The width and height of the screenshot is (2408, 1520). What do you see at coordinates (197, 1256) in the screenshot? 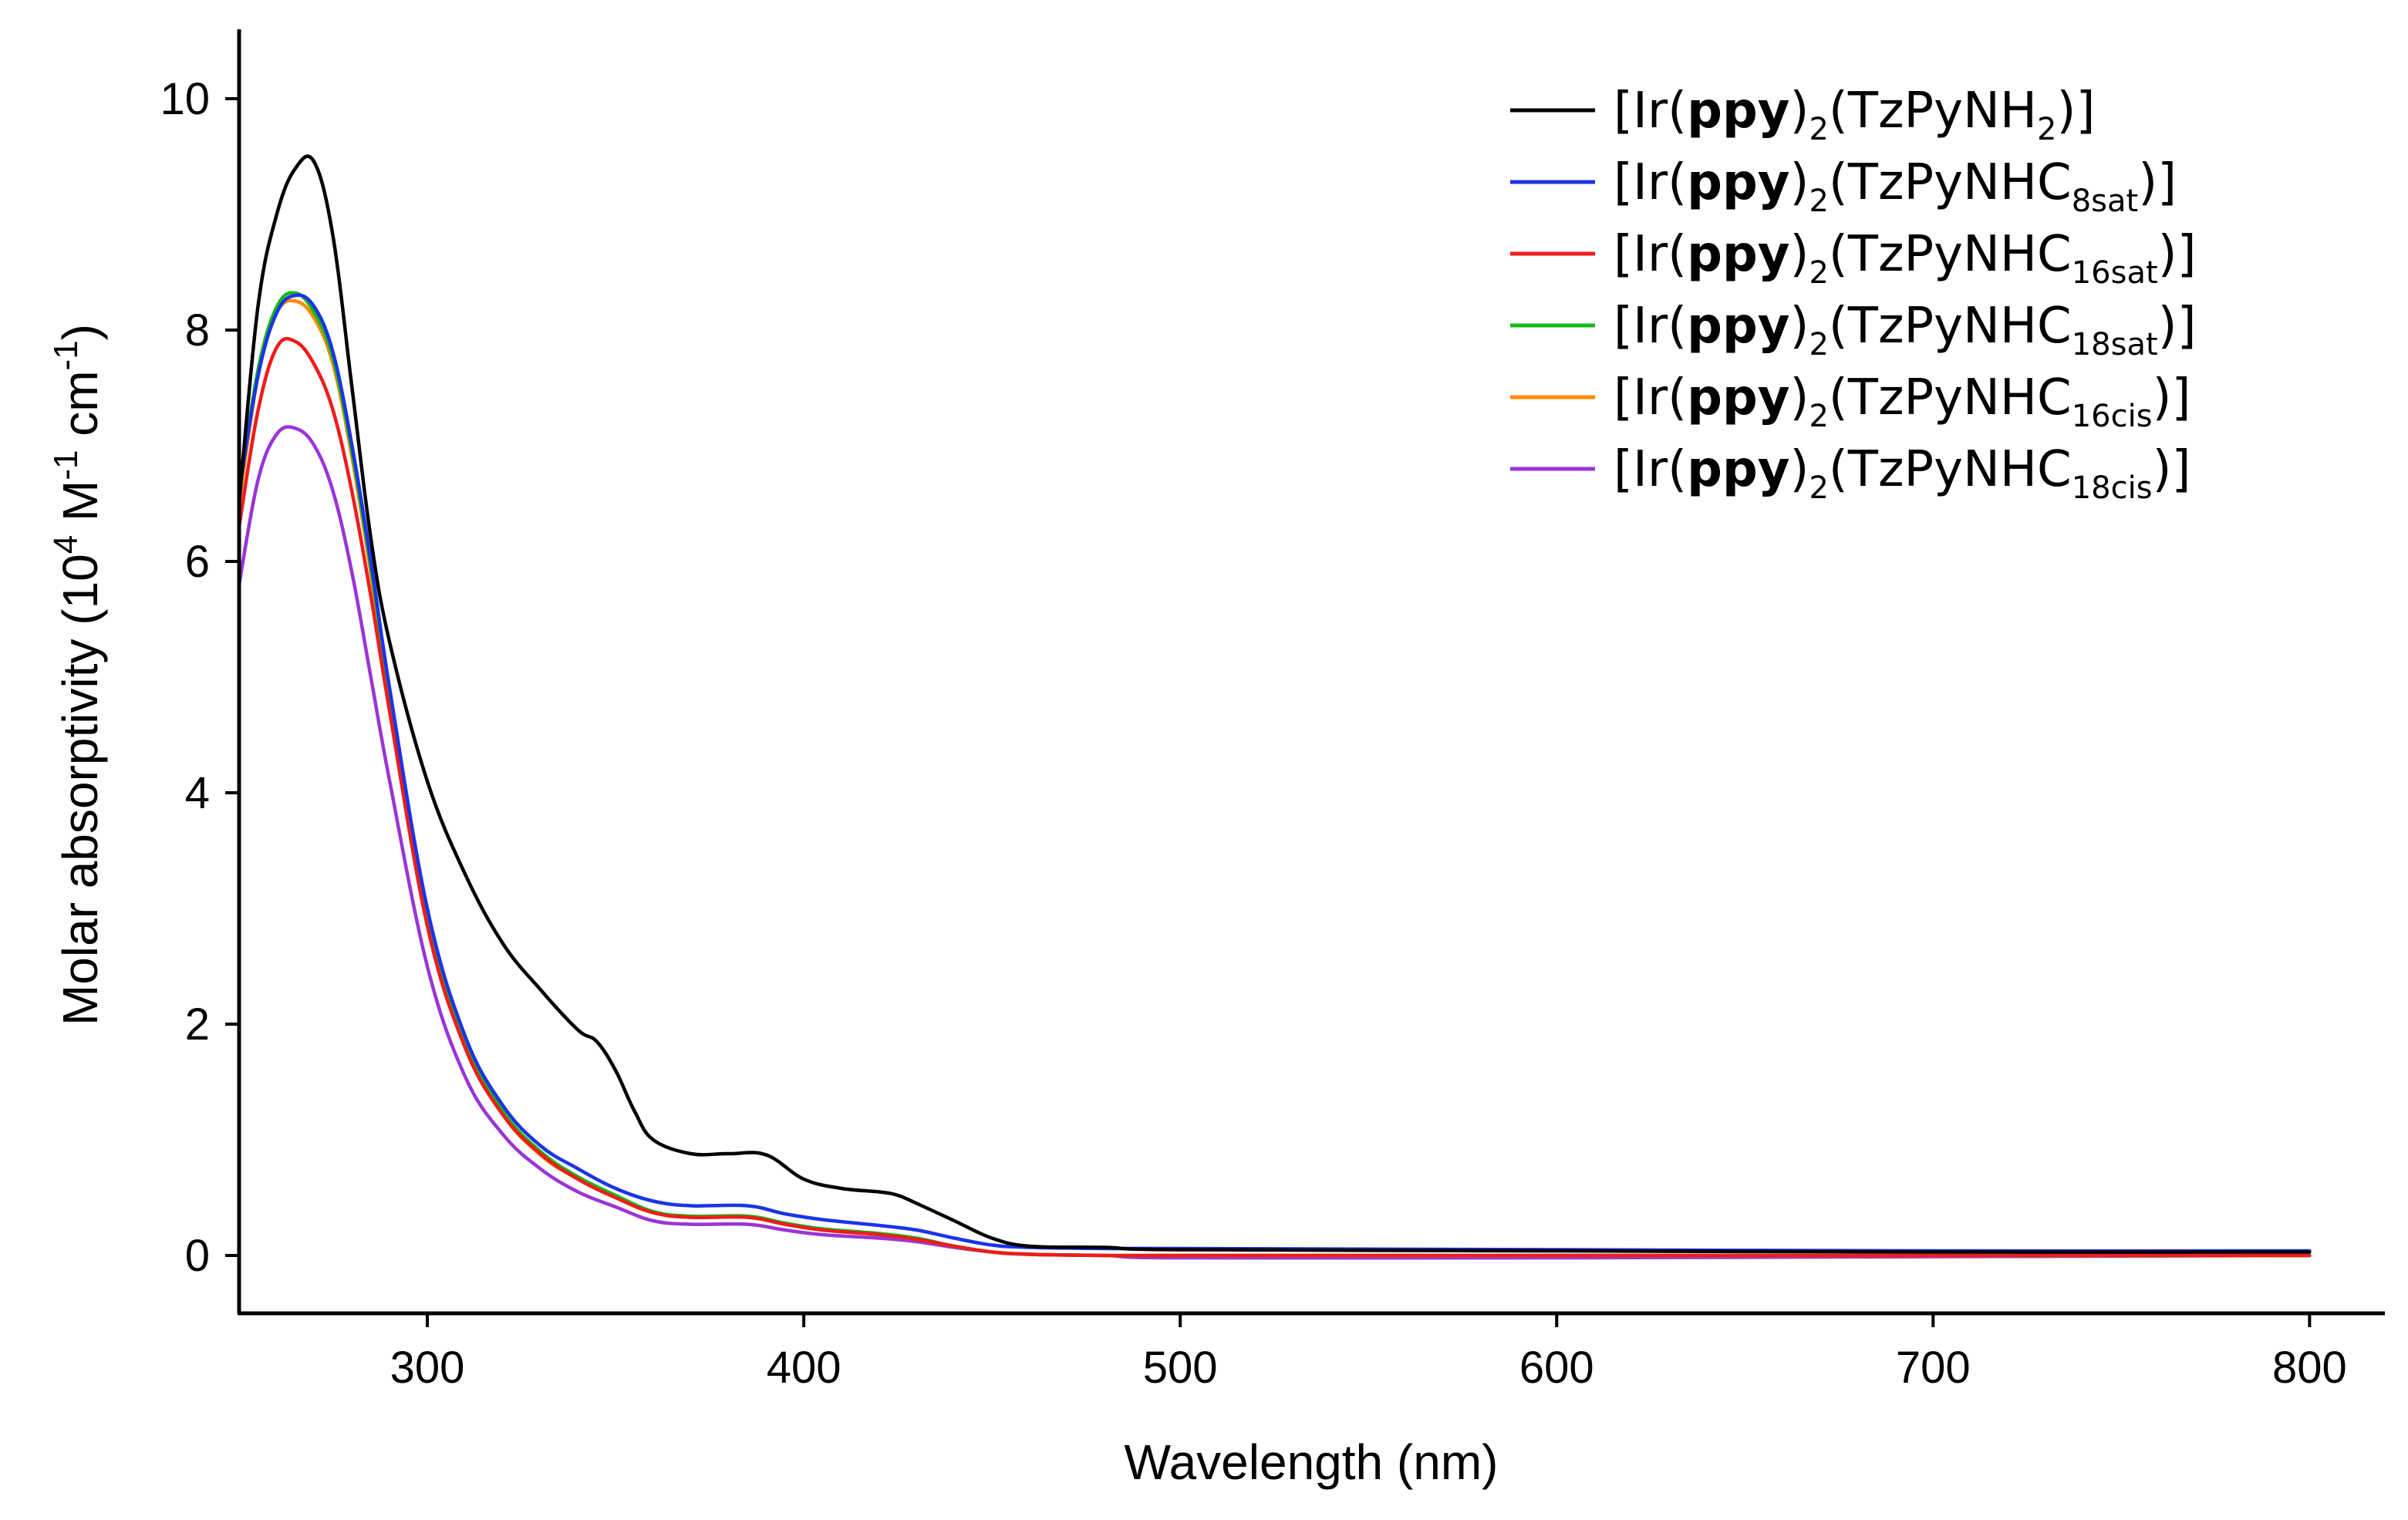
I see `y-tick-label: 0` at bounding box center [197, 1256].